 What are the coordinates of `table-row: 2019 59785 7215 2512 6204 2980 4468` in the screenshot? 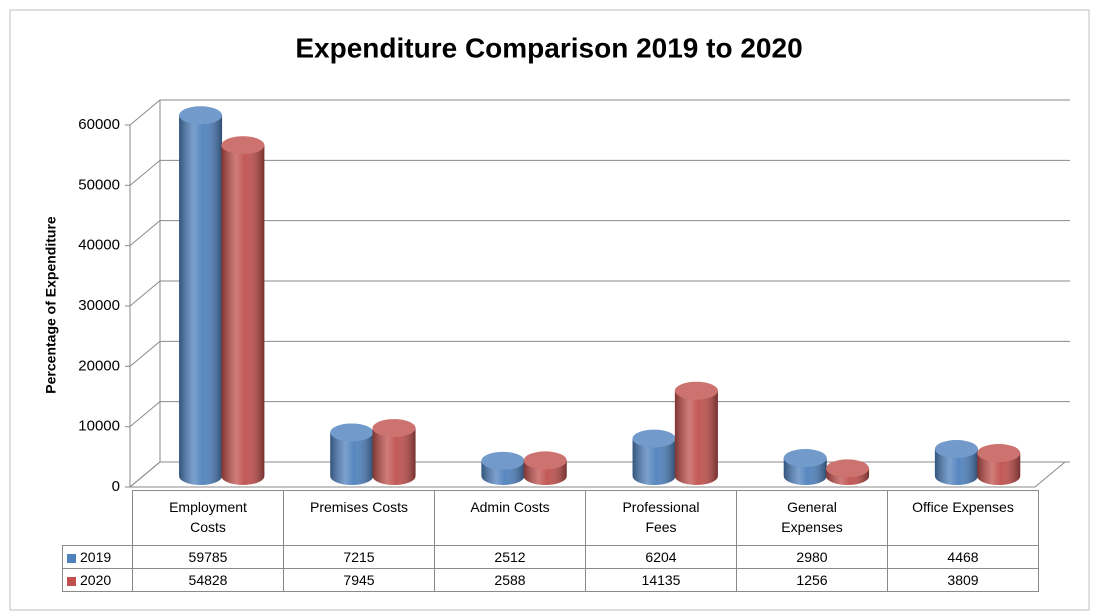 It's located at (550, 557).